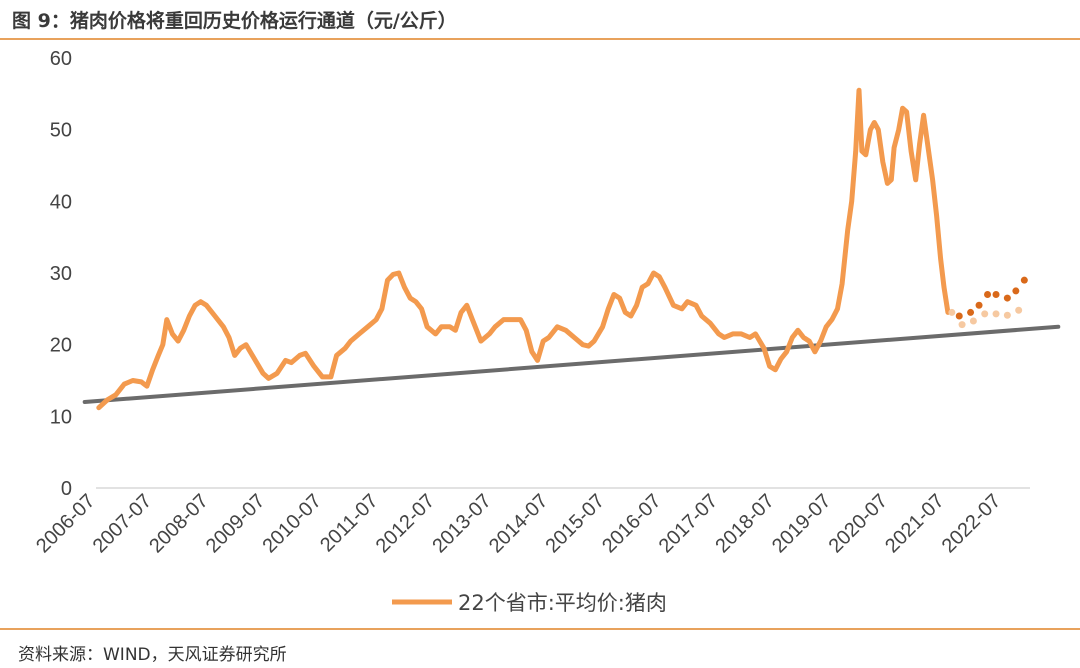  Describe the element at coordinates (61, 59) in the screenshot. I see `y-tick-label: 60` at that location.